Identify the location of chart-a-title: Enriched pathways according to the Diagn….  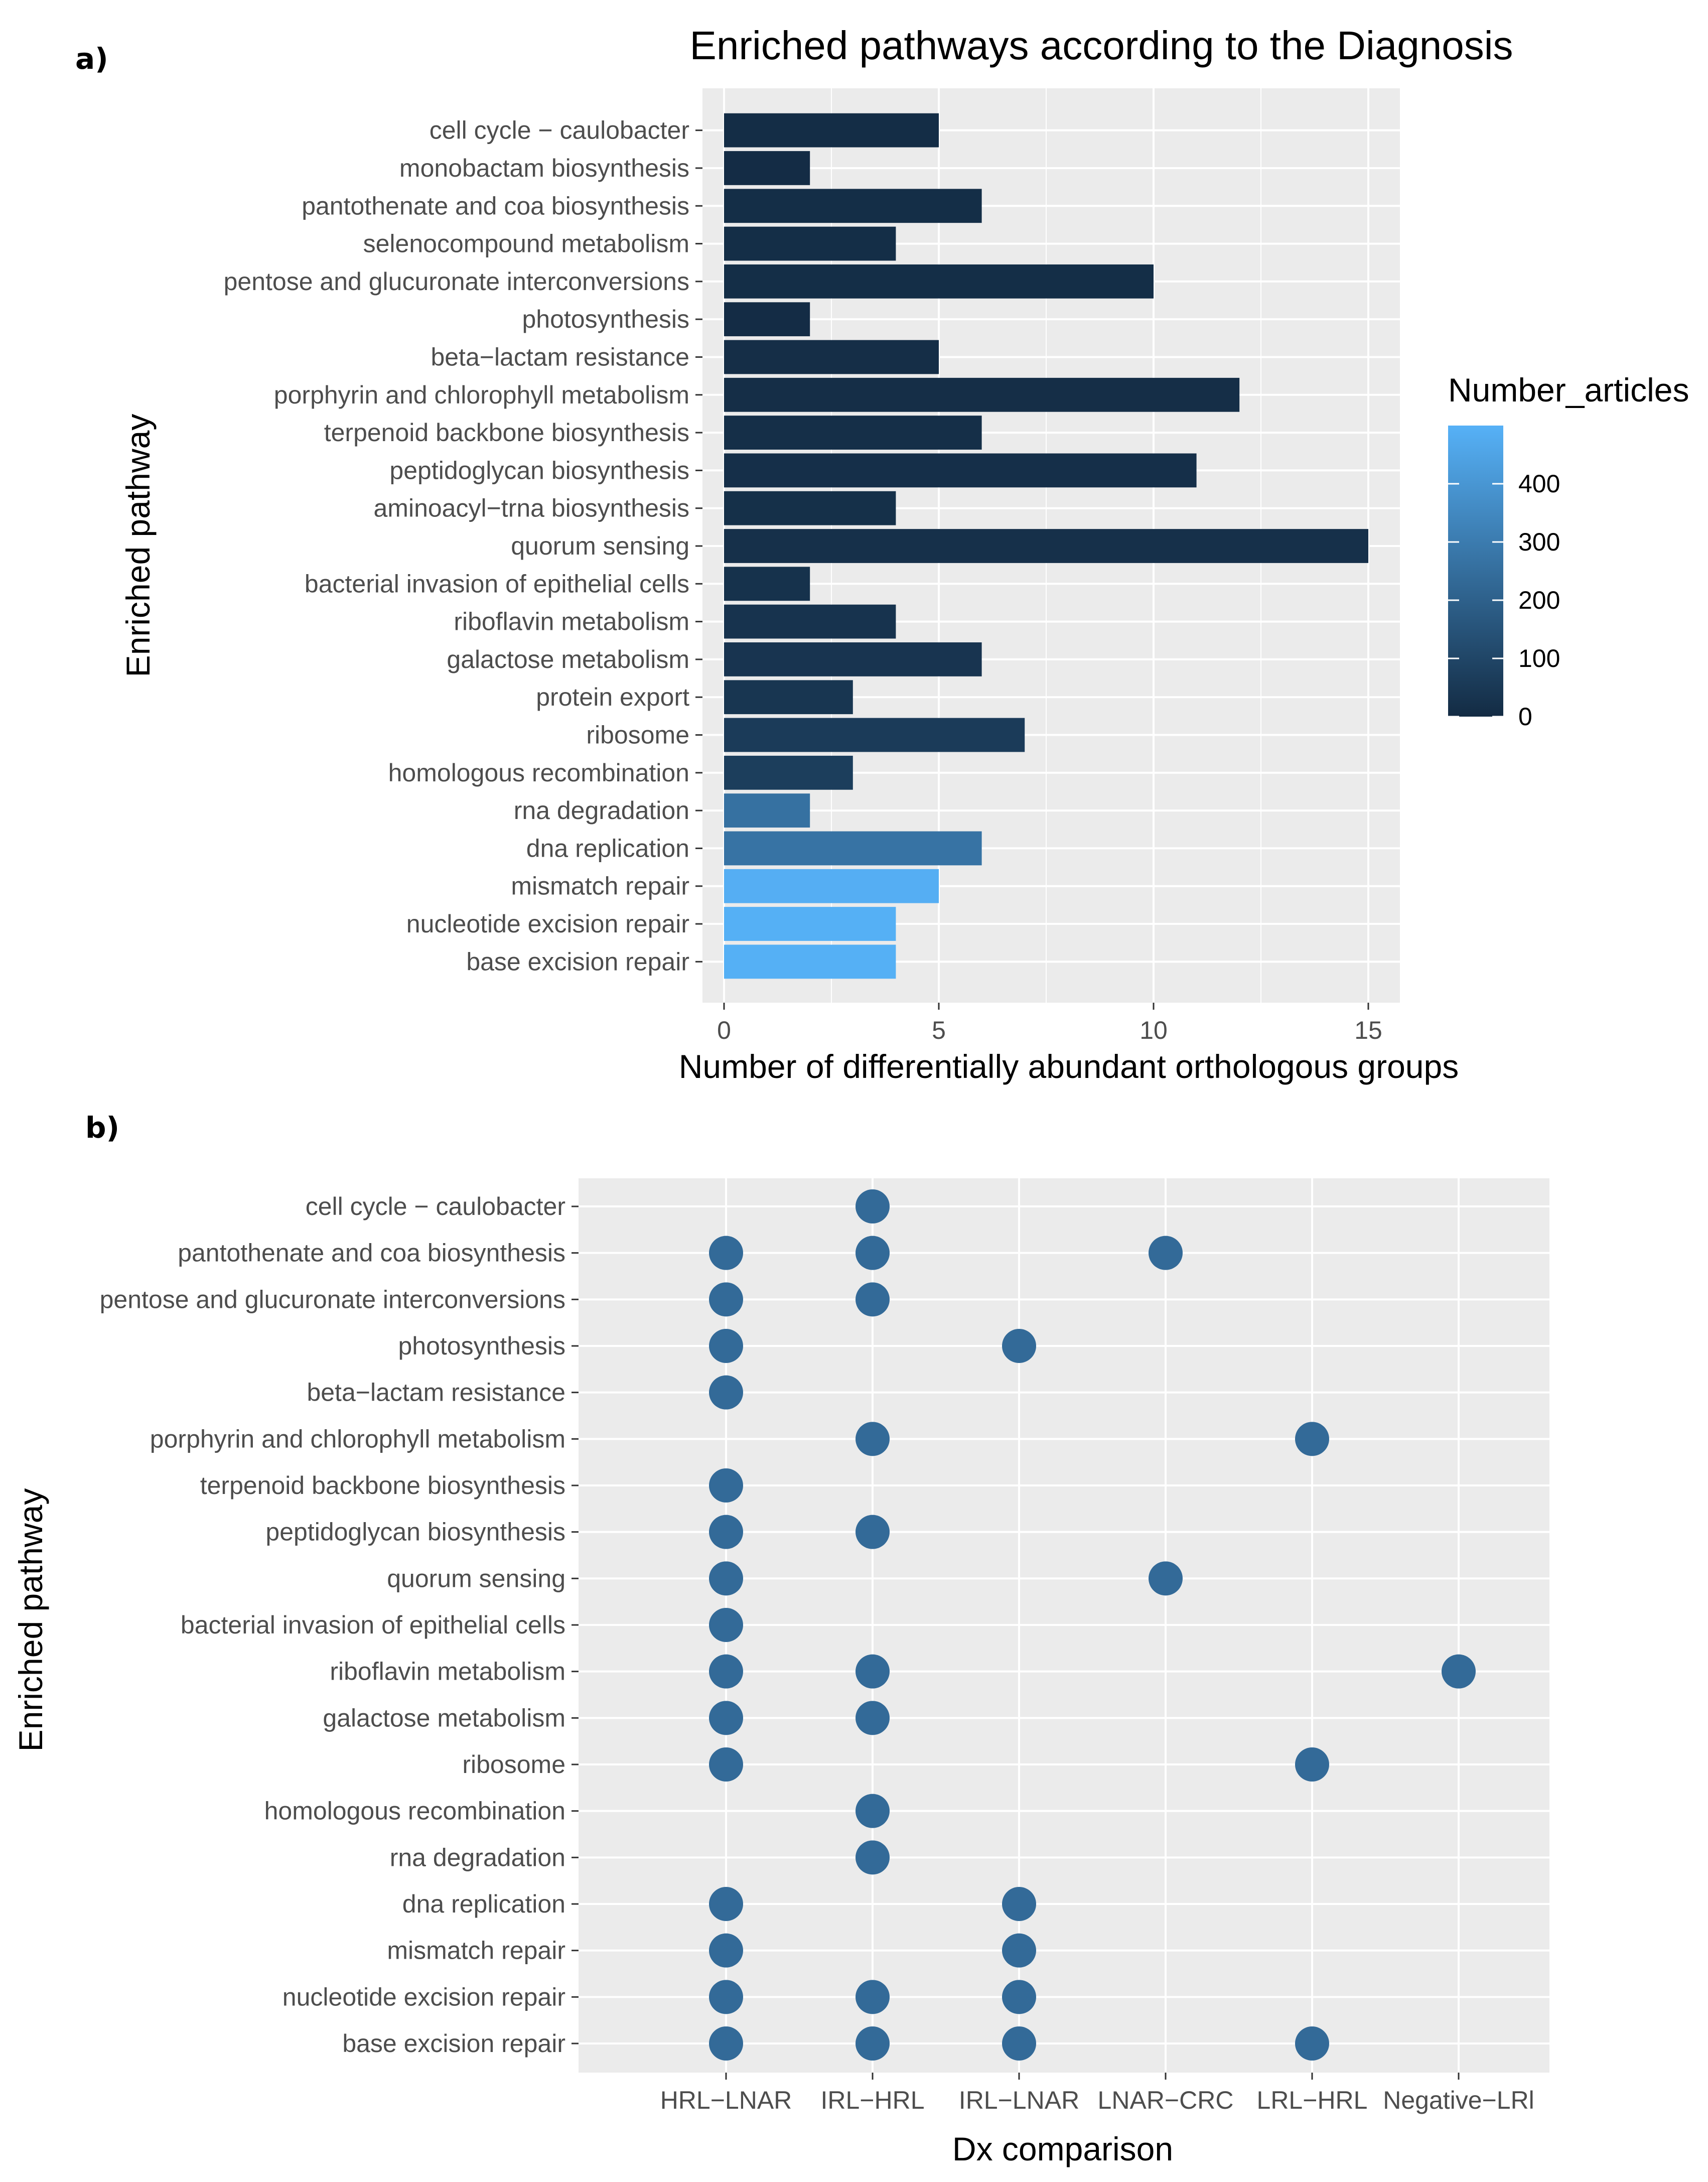
(1101, 45).